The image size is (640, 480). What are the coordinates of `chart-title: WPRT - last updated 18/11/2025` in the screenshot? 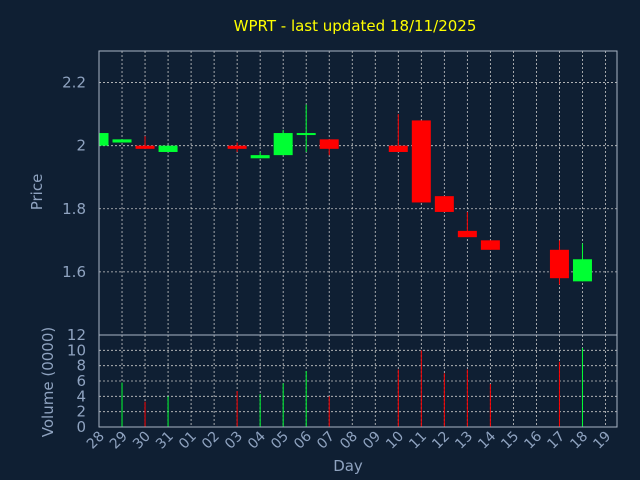 It's located at (355, 26).